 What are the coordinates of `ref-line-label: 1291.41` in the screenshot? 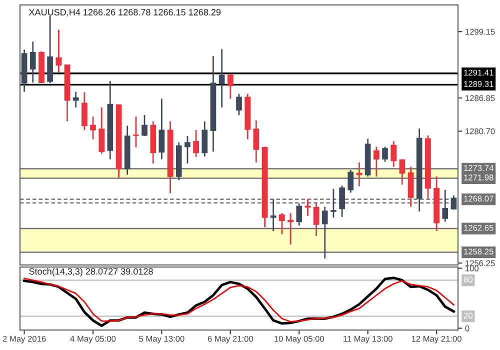 It's located at (479, 73).